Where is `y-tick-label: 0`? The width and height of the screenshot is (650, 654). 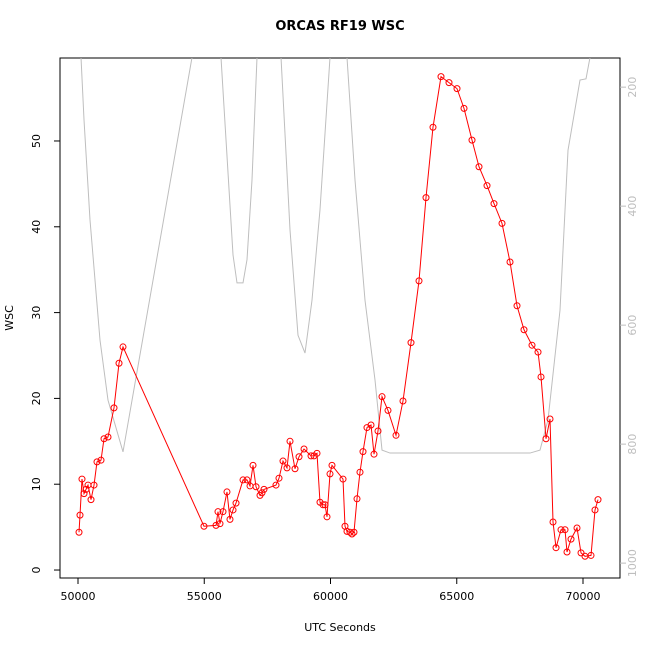 y-tick-label: 0 is located at coordinates (36, 570).